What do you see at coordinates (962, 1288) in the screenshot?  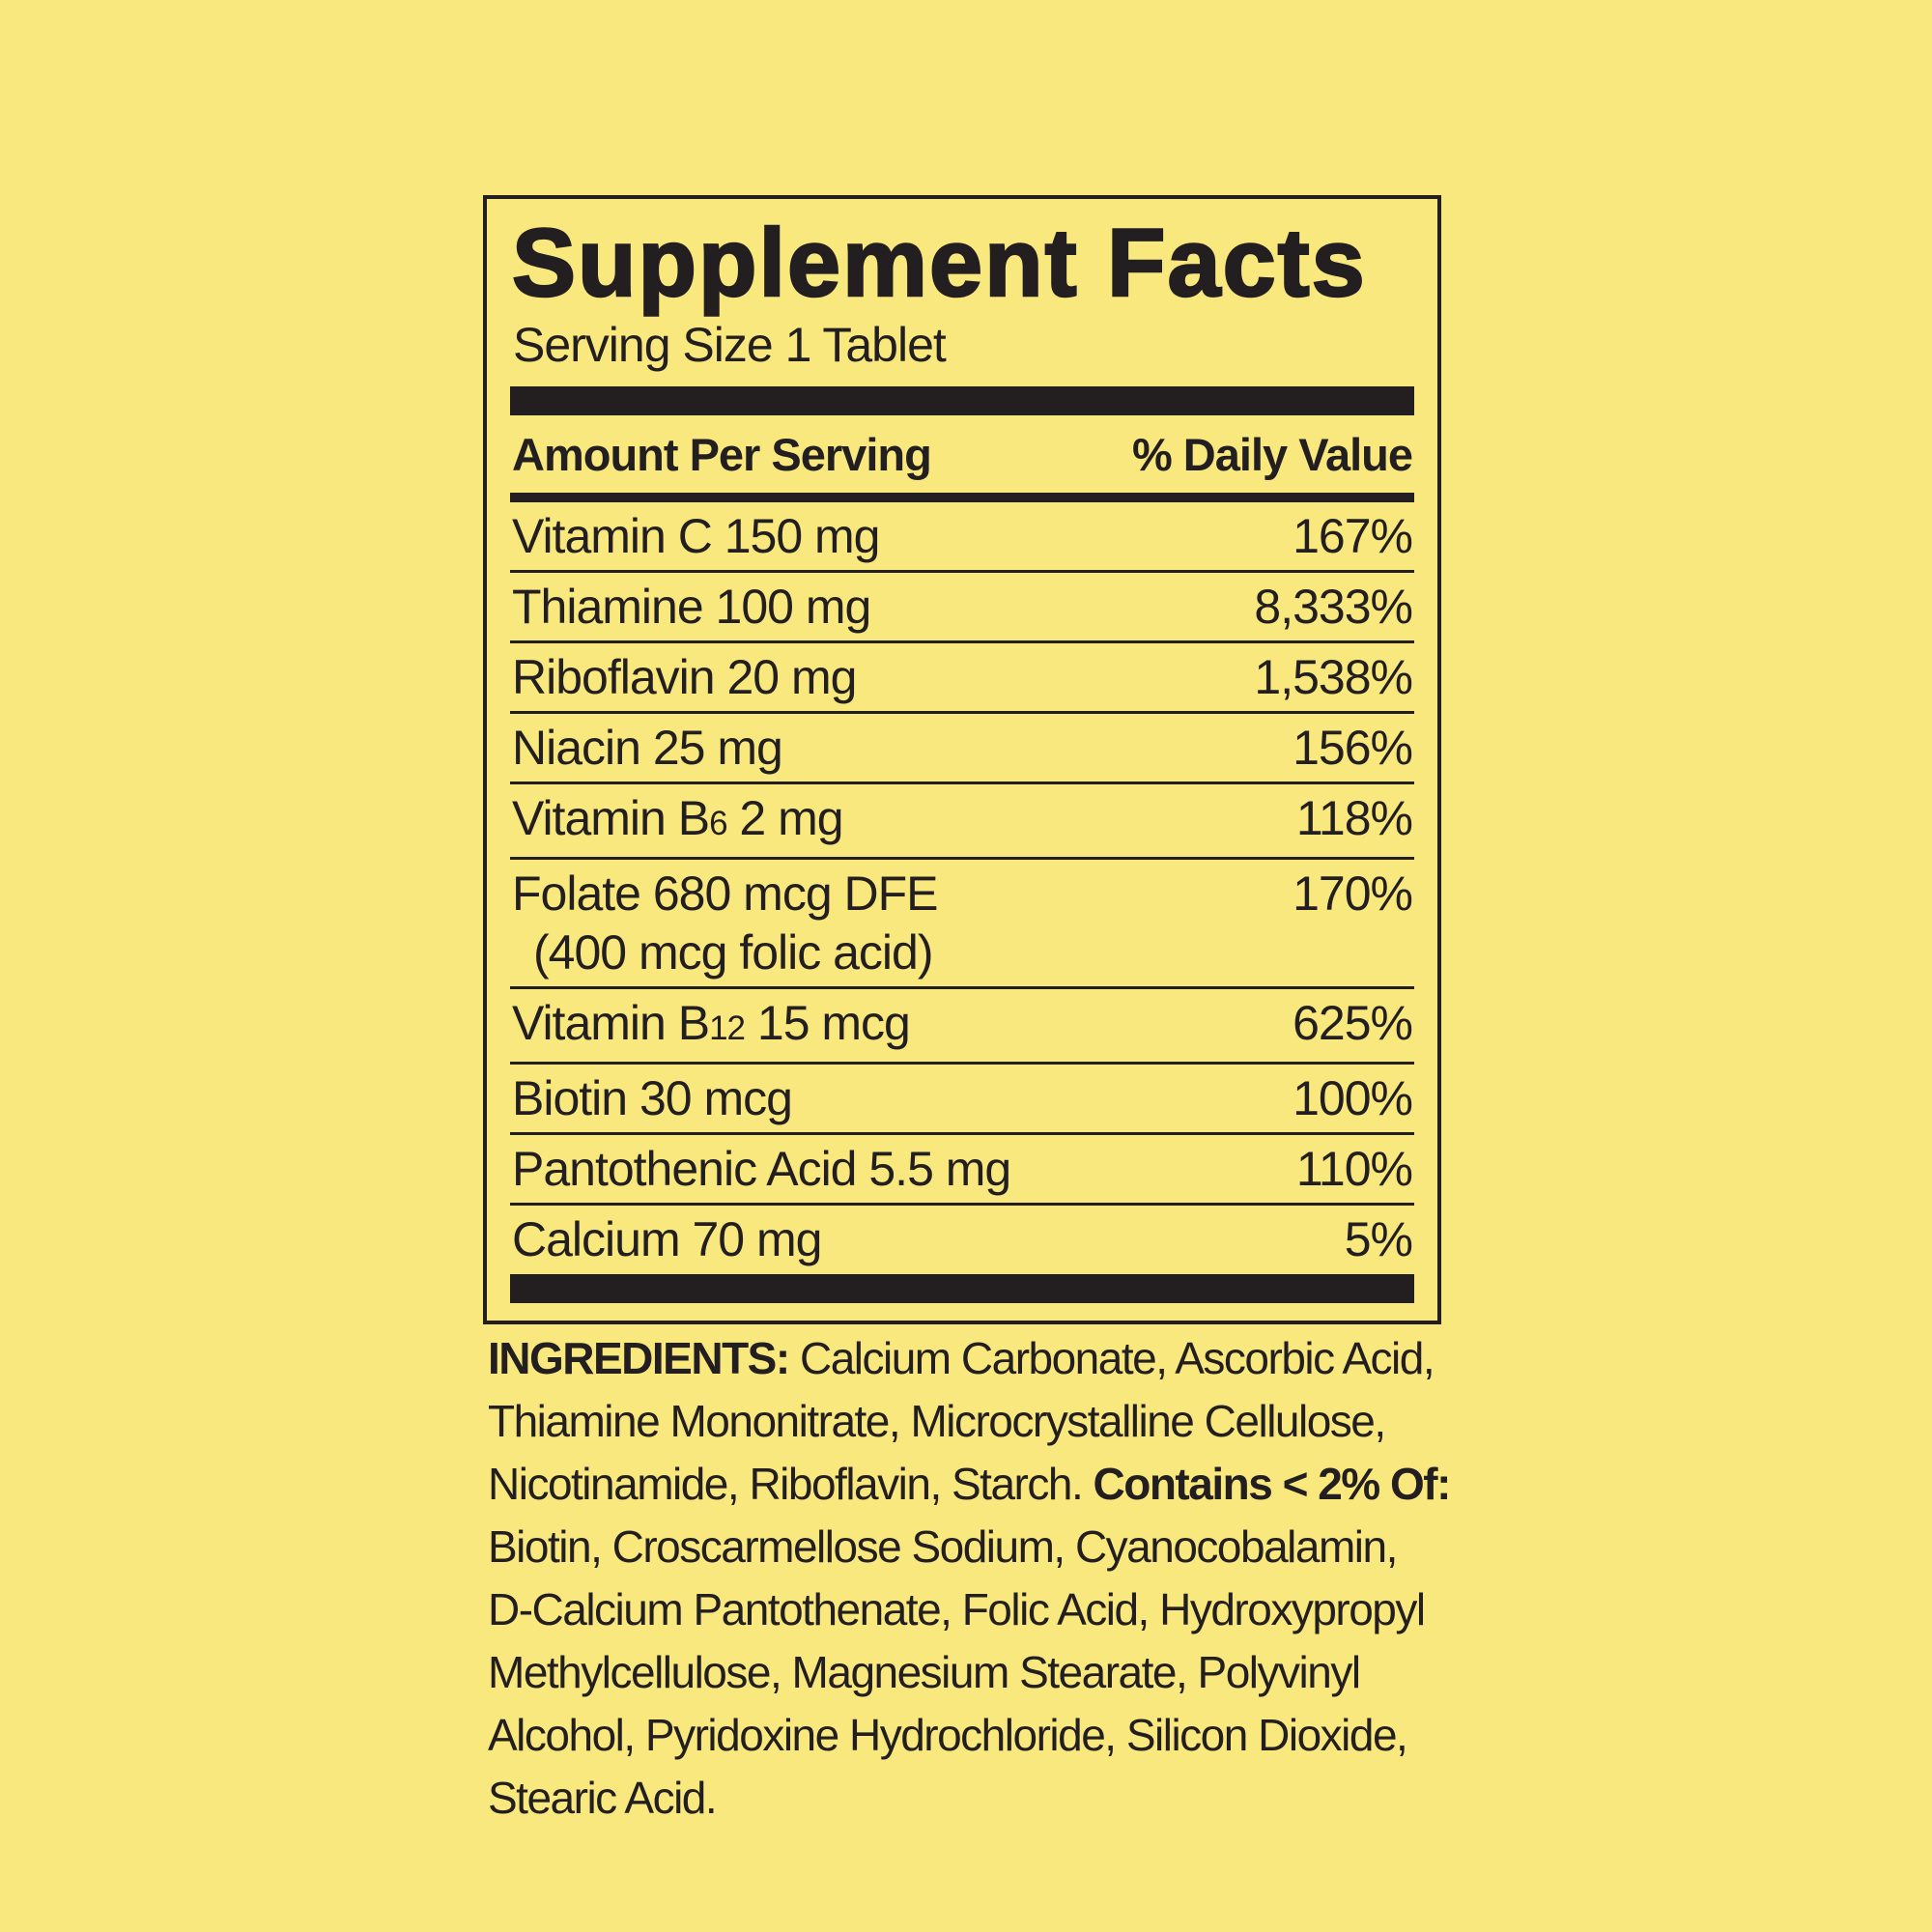 I see `divider-thick-bottom` at bounding box center [962, 1288].